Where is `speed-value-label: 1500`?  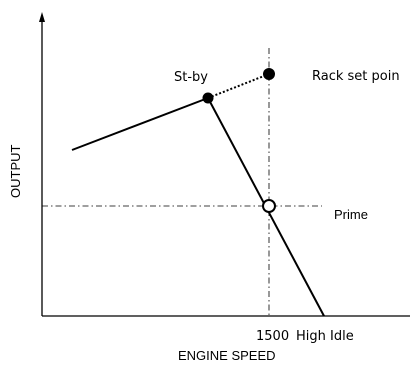
speed-value-label: 1500 is located at coordinates (272, 336).